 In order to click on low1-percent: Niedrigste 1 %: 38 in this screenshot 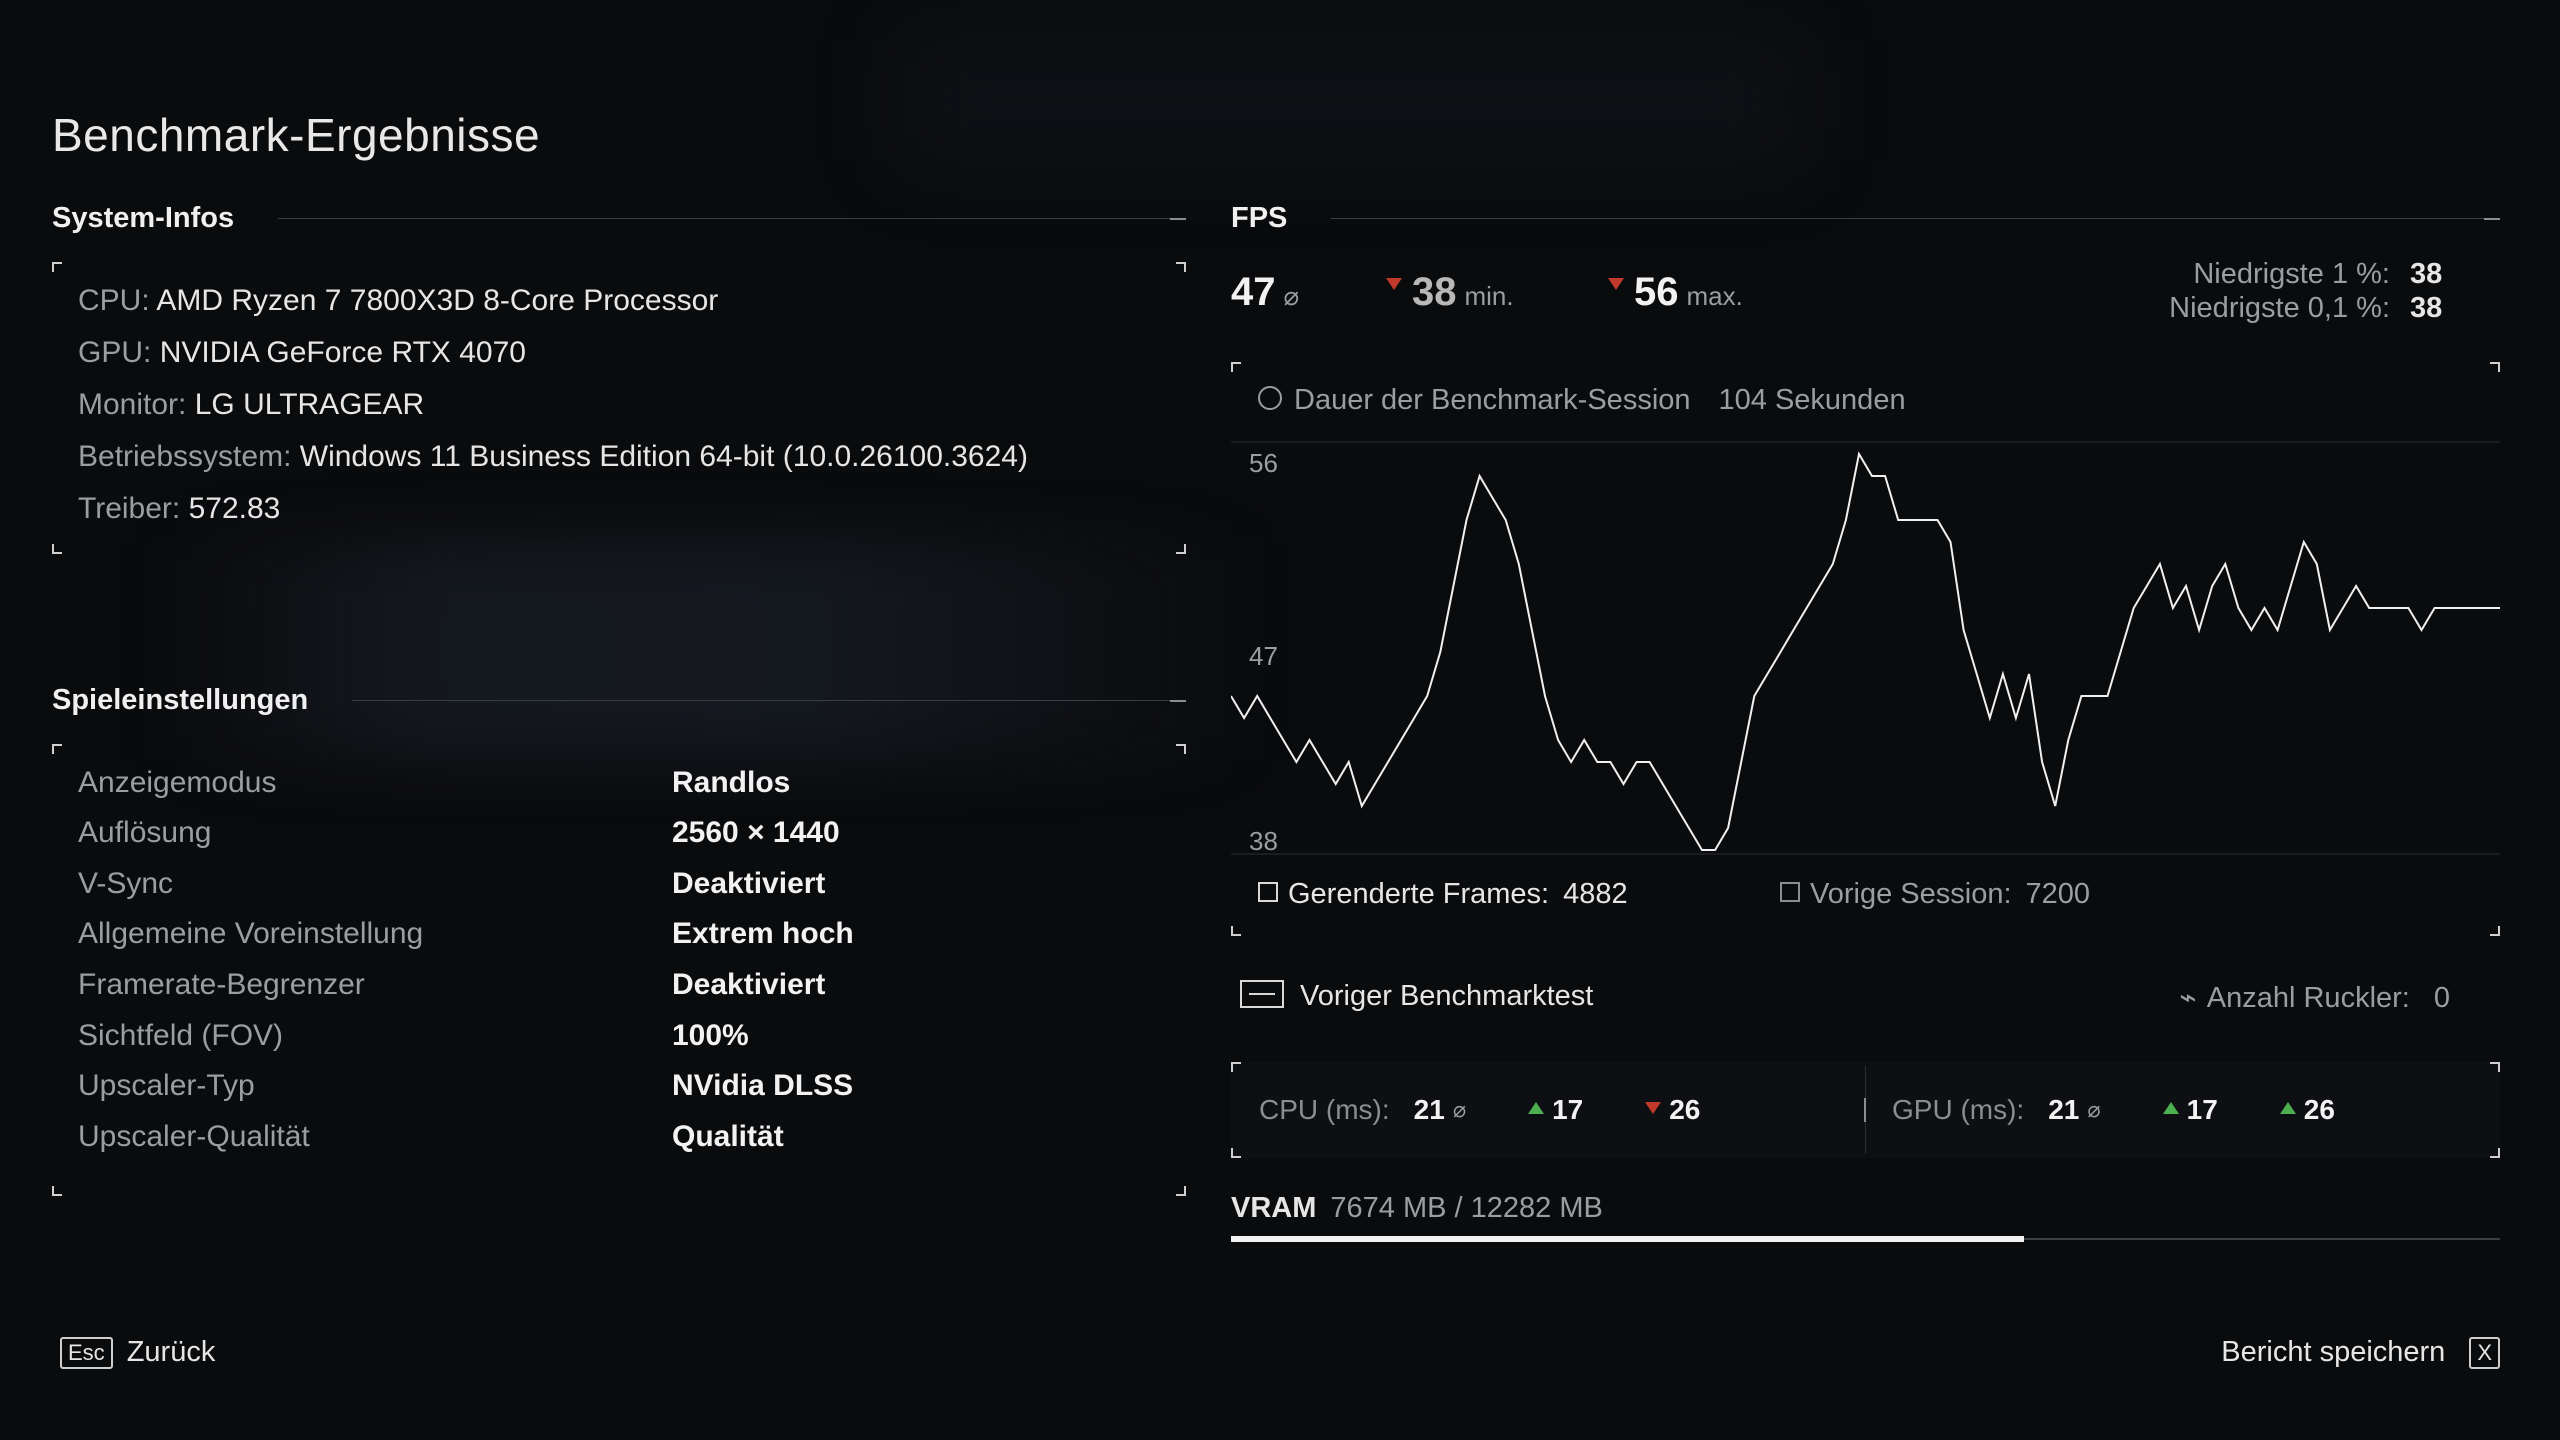, I will do `click(2331, 274)`.